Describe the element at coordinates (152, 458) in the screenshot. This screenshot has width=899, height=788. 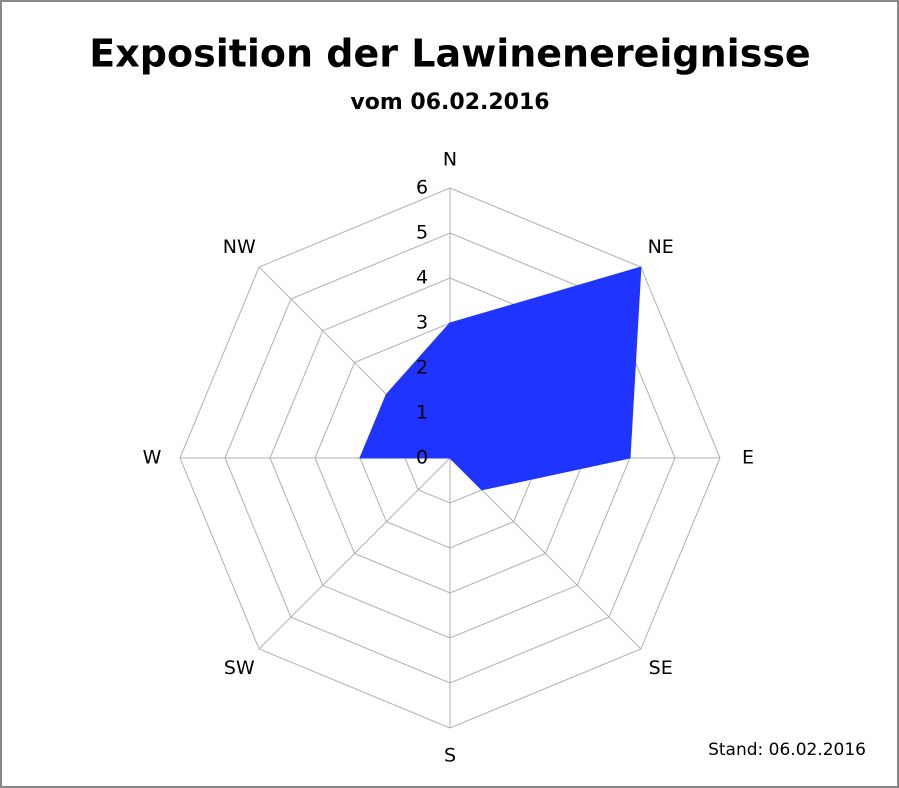
I see `category-label: W` at that location.